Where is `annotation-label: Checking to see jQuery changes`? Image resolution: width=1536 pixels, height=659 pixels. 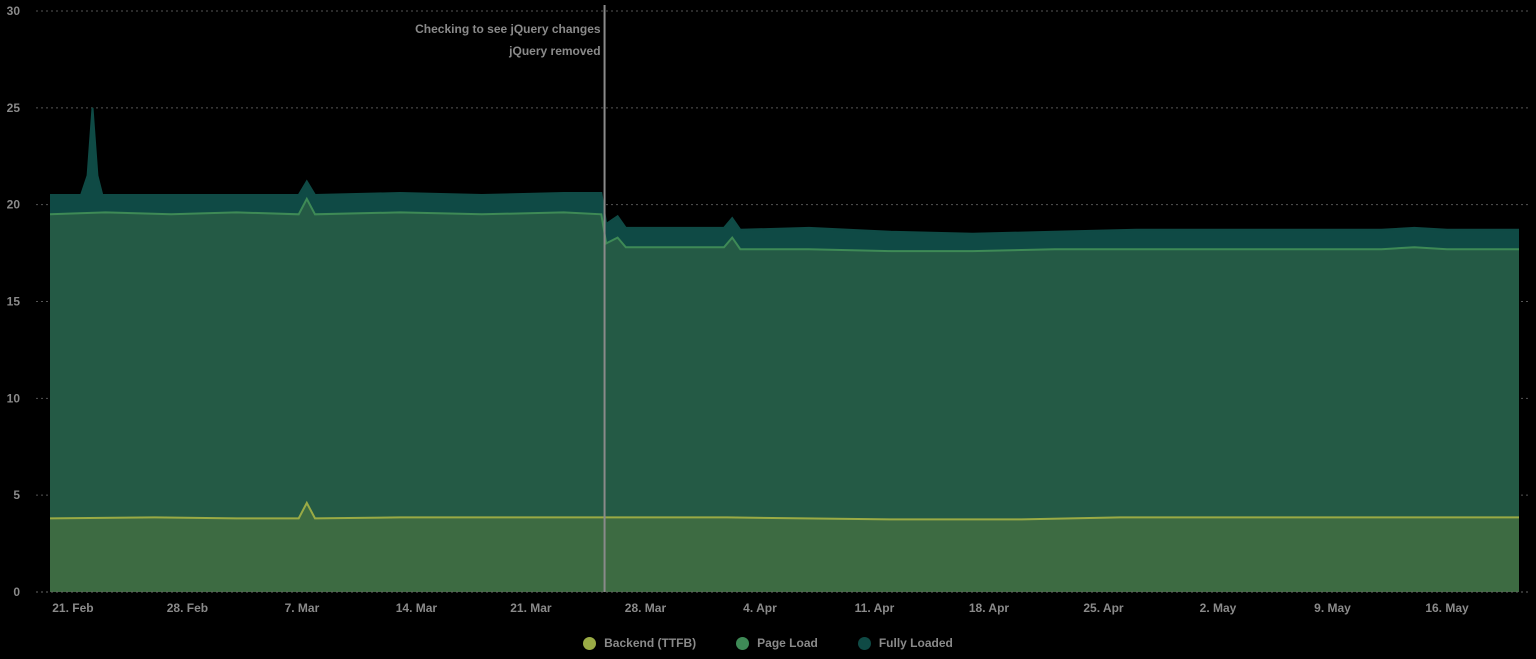 annotation-label: Checking to see jQuery changes is located at coordinates (508, 29).